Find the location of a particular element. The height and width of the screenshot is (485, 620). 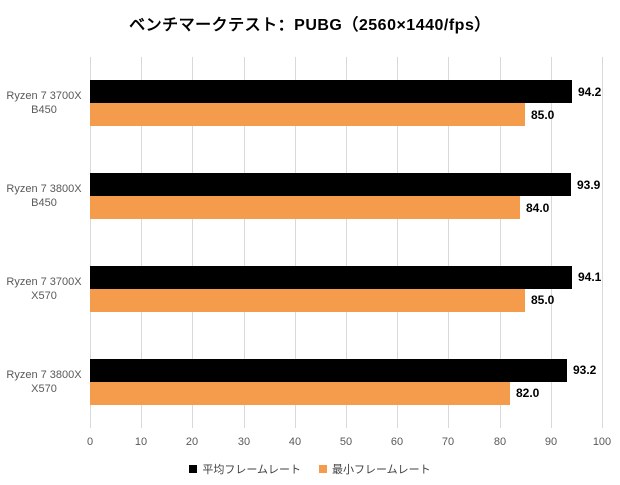

legend-item-minimum: 最小フレームレート is located at coordinates (375, 469).